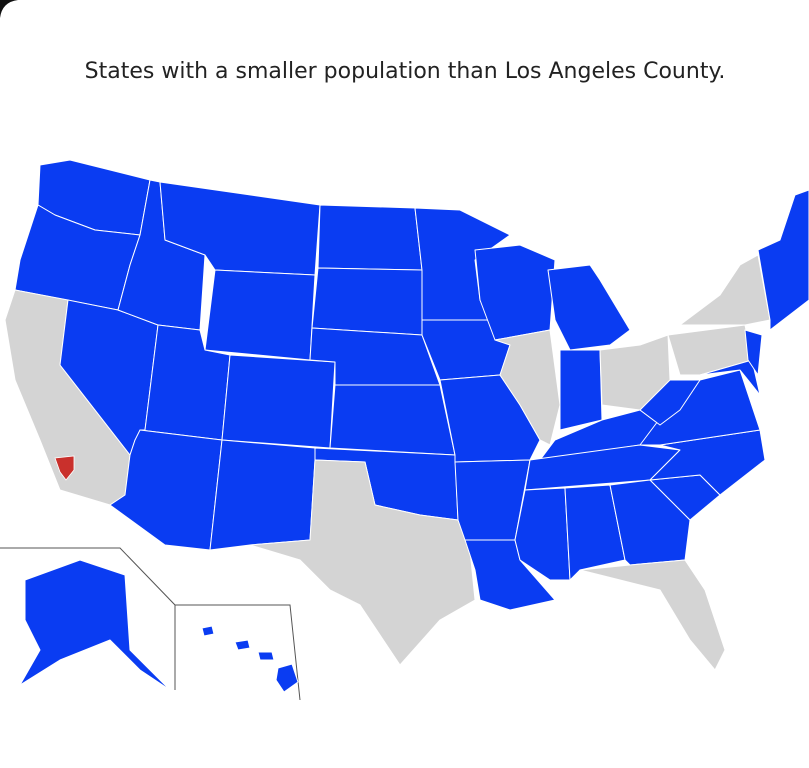  Describe the element at coordinates (595, 532) in the screenshot. I see `alabama` at that location.